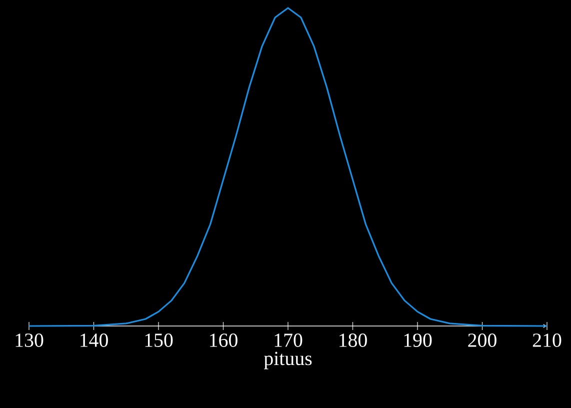 This screenshot has width=571, height=408. Describe the element at coordinates (224, 340) in the screenshot. I see `x-tick-label: 160` at that location.